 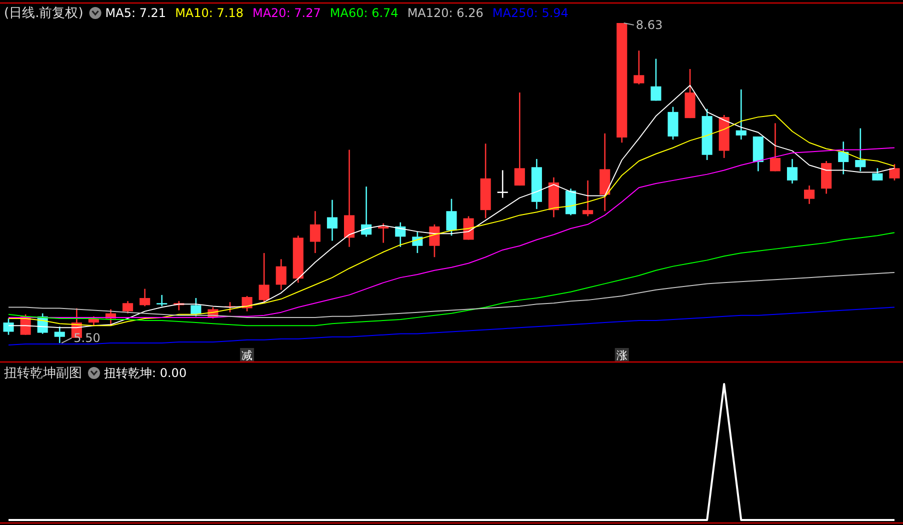 I want to click on signal-label: 减, so click(x=247, y=355).